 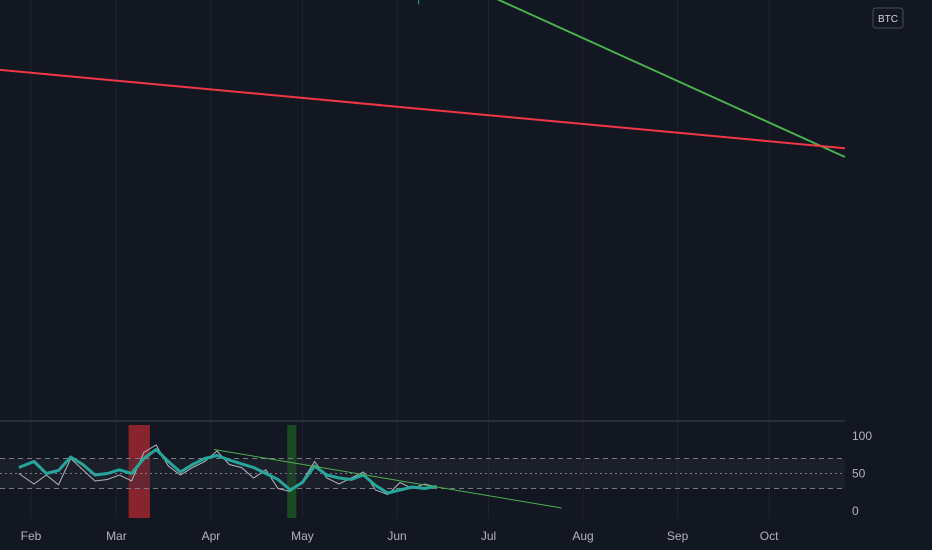 What do you see at coordinates (488, 536) in the screenshot?
I see `time-tick-label: Jul` at bounding box center [488, 536].